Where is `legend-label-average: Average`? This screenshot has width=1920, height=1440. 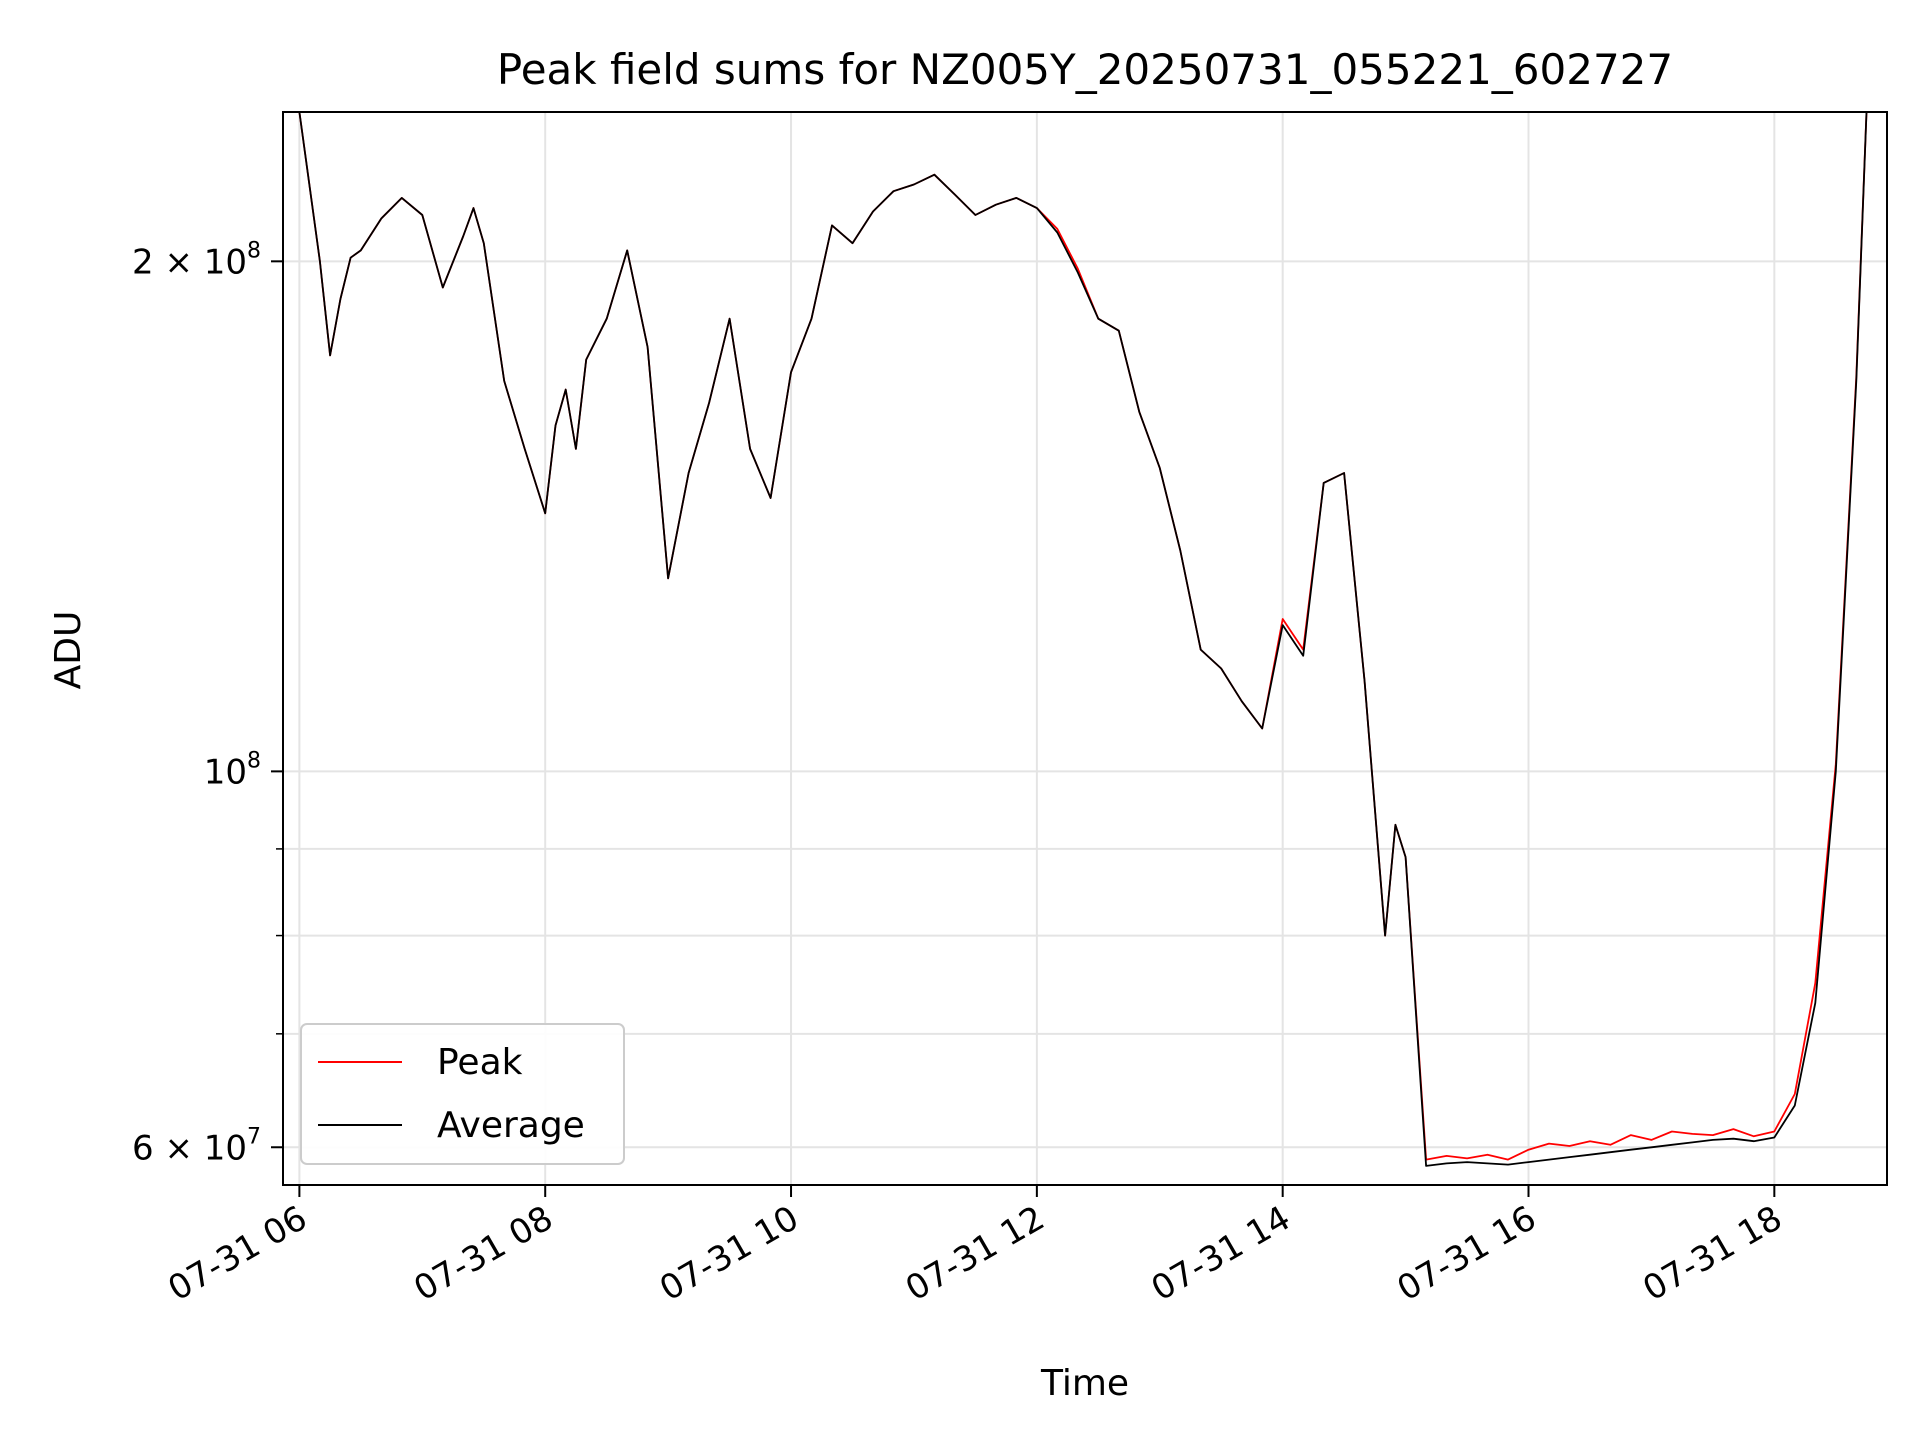 legend-label-average: Average is located at coordinates (511, 1125).